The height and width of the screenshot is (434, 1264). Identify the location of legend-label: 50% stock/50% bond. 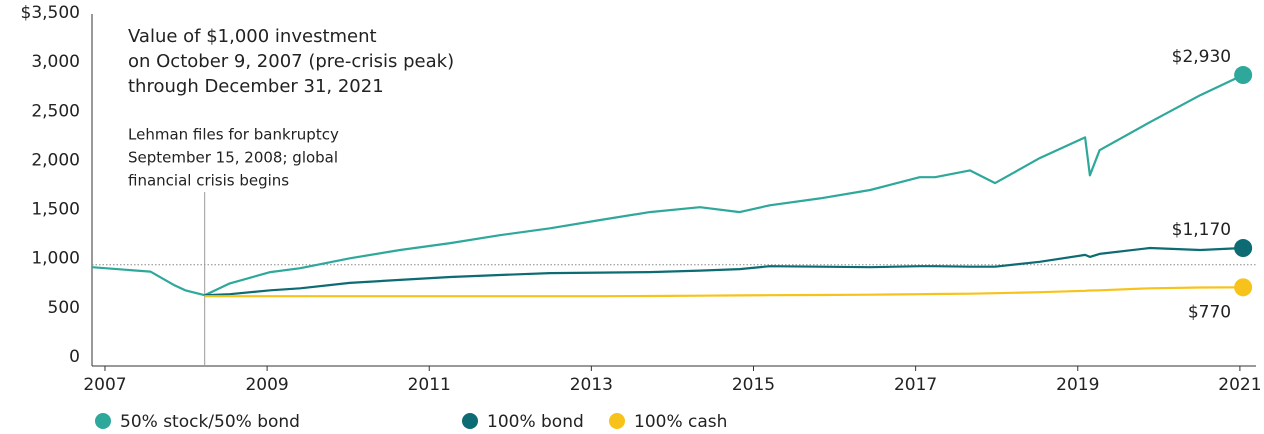
(210, 422).